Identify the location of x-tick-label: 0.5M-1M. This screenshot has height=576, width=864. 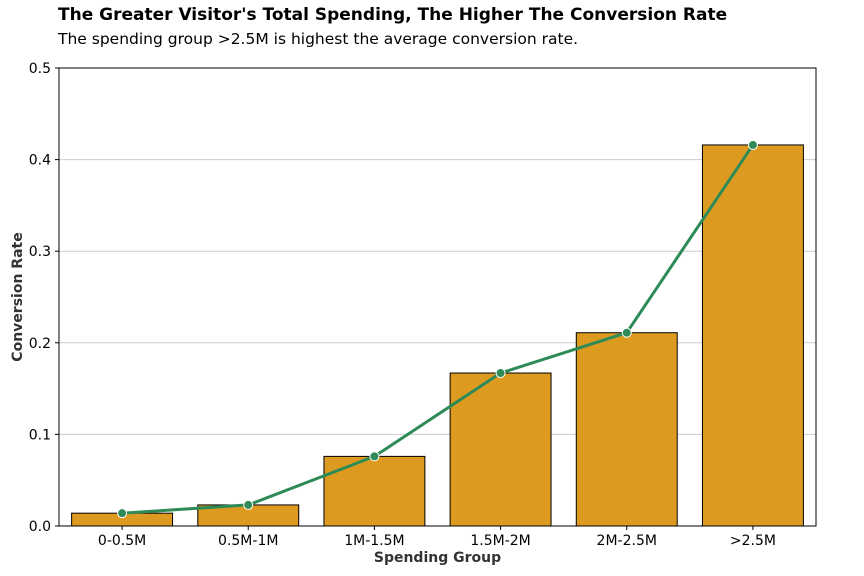
(248, 541).